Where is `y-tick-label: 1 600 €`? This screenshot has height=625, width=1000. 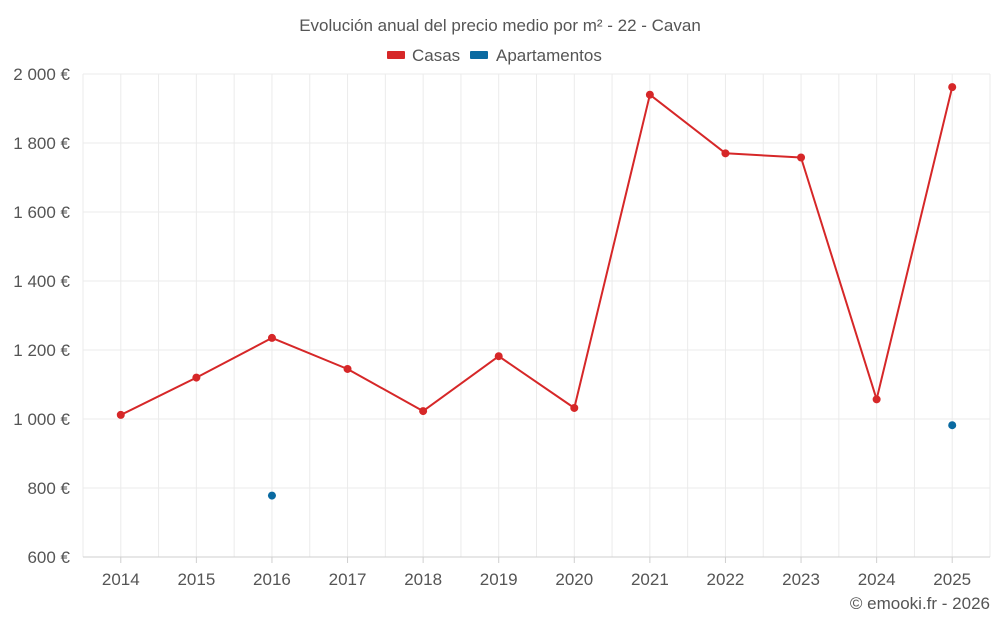
y-tick-label: 1 600 € is located at coordinates (41, 212).